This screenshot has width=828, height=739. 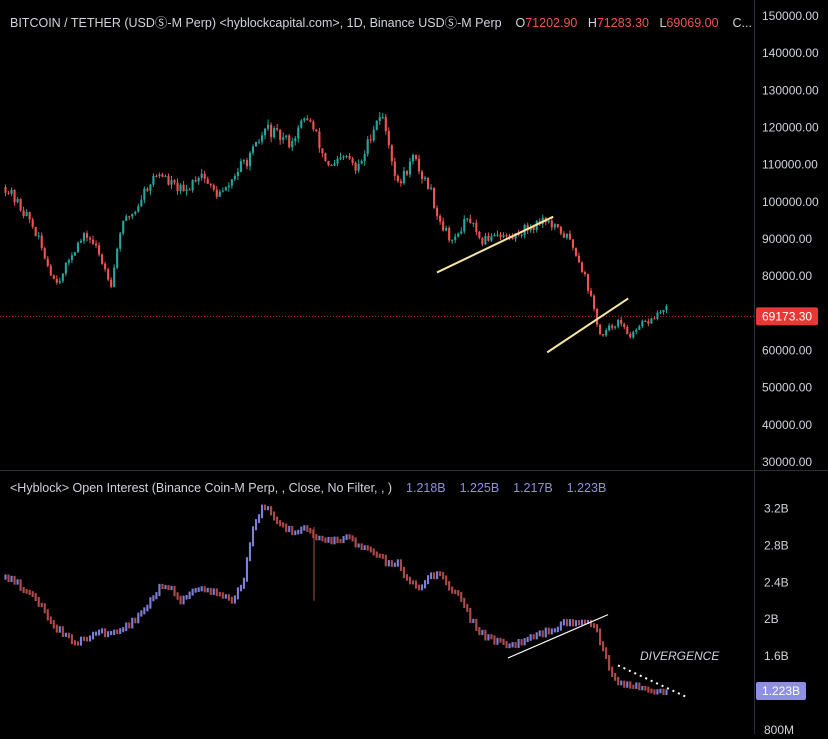 I want to click on oi-trendline, so click(x=558, y=636).